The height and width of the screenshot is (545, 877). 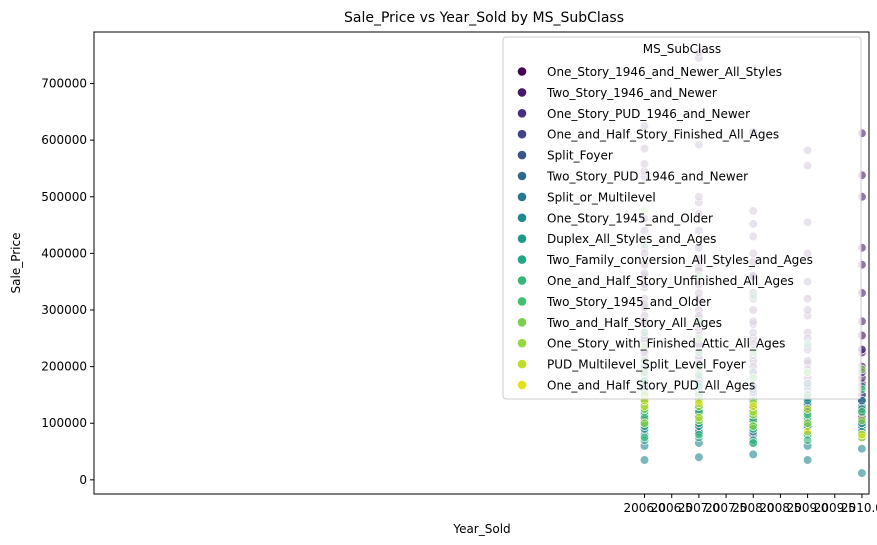 What do you see at coordinates (630, 218) in the screenshot?
I see `legend-label: One_Story_1945_and_Older` at bounding box center [630, 218].